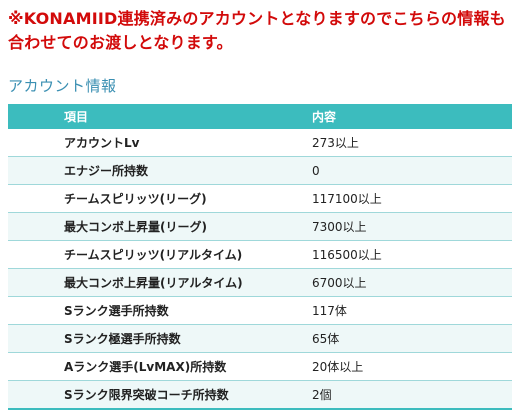 The image size is (521, 412). I want to click on row-item-label: 最大コンボ上昇量(リーグ), so click(156, 226).